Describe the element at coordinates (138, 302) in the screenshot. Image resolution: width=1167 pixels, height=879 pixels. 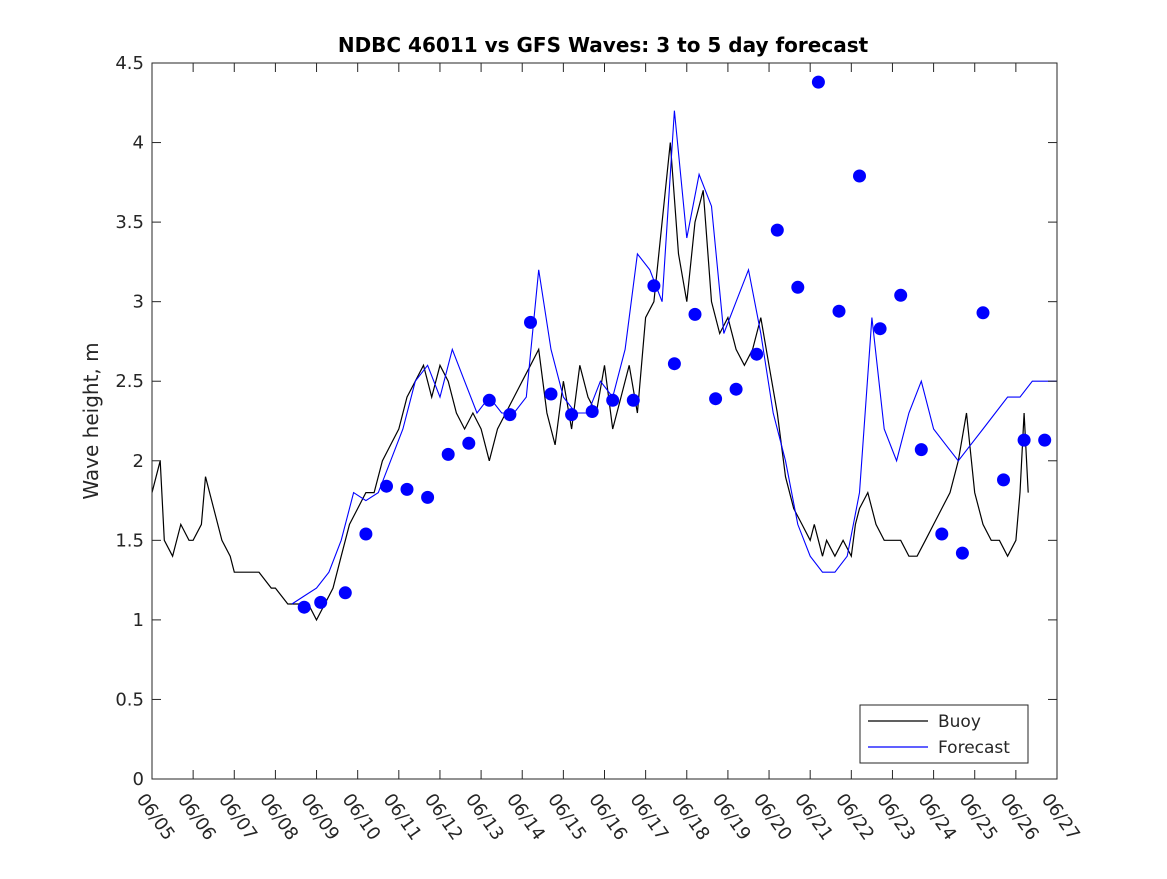
I see `y-tick-label: 3` at that location.